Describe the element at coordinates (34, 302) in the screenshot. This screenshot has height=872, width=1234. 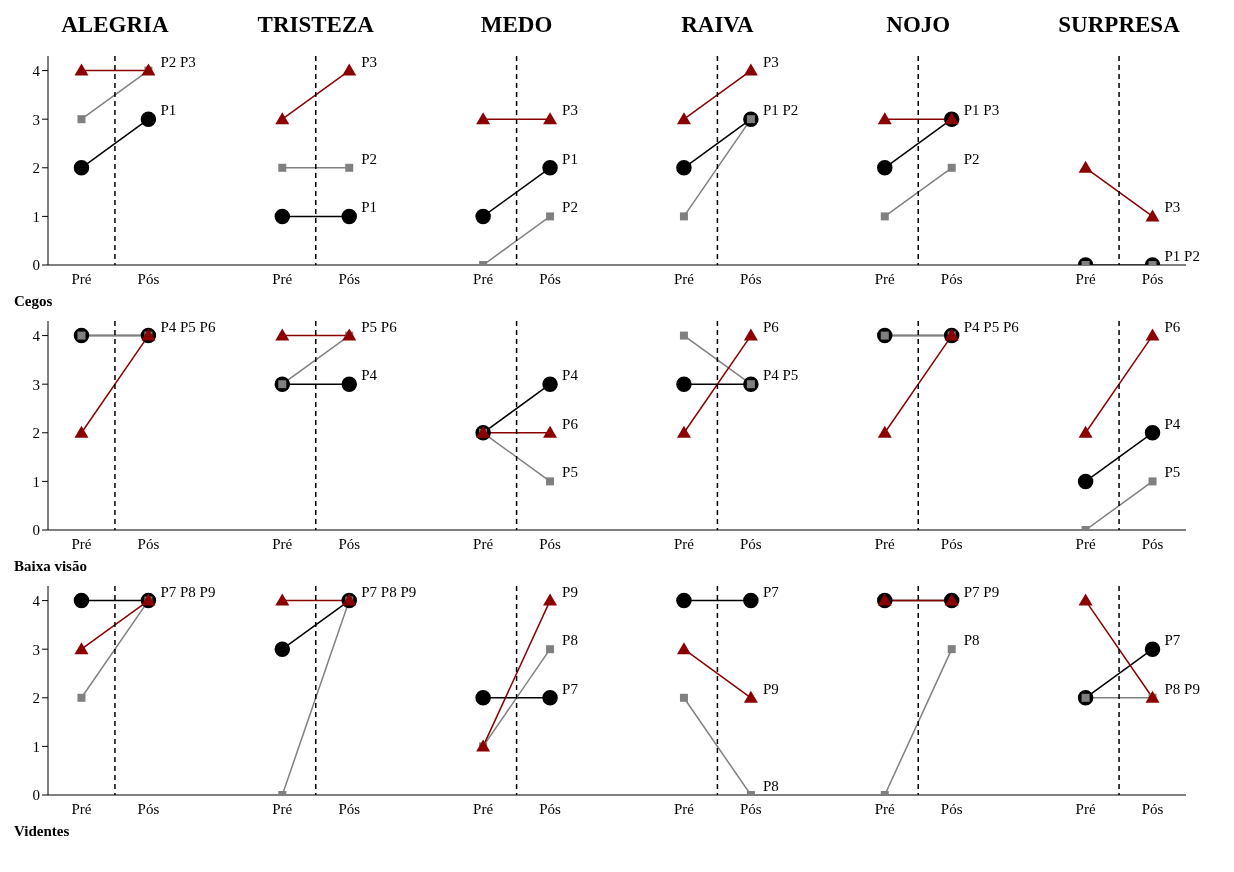
I see `x-axis-title: Cegos` at that location.